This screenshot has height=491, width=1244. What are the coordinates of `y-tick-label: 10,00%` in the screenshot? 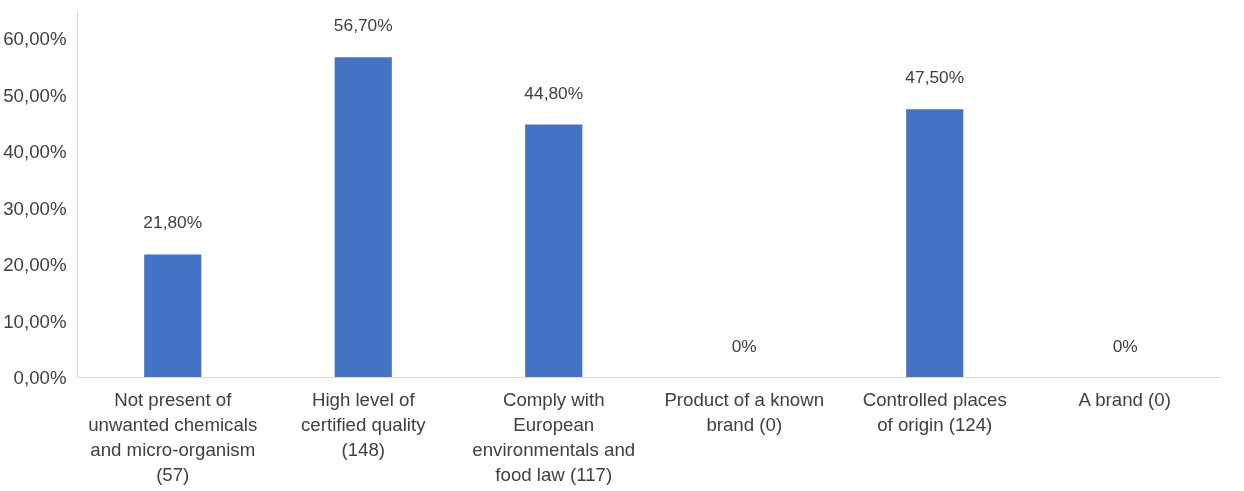 It's located at (35, 321).